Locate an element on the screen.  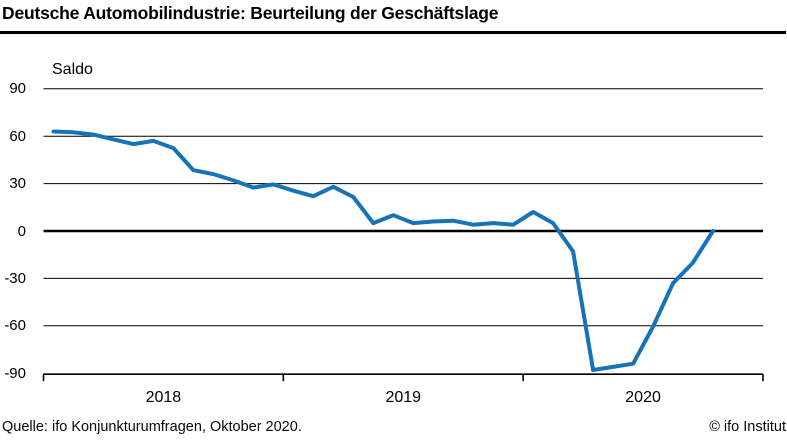
title-rule is located at coordinates (393, 32).